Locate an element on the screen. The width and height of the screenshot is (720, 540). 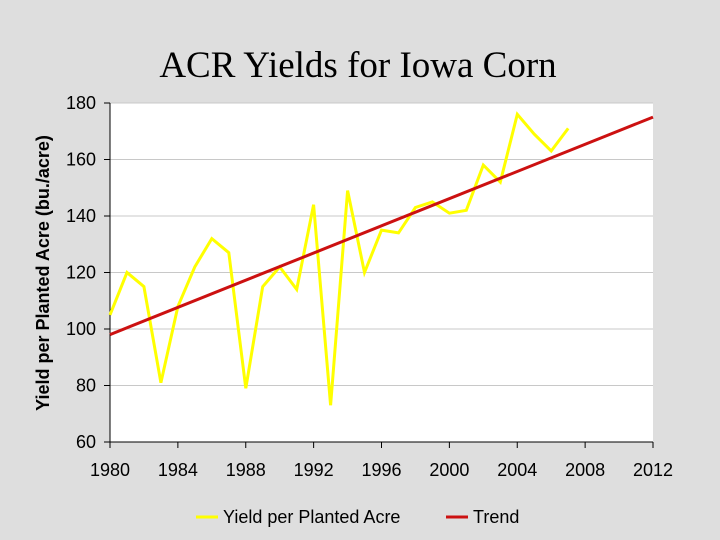
x-tick-label: 1980 is located at coordinates (110, 470).